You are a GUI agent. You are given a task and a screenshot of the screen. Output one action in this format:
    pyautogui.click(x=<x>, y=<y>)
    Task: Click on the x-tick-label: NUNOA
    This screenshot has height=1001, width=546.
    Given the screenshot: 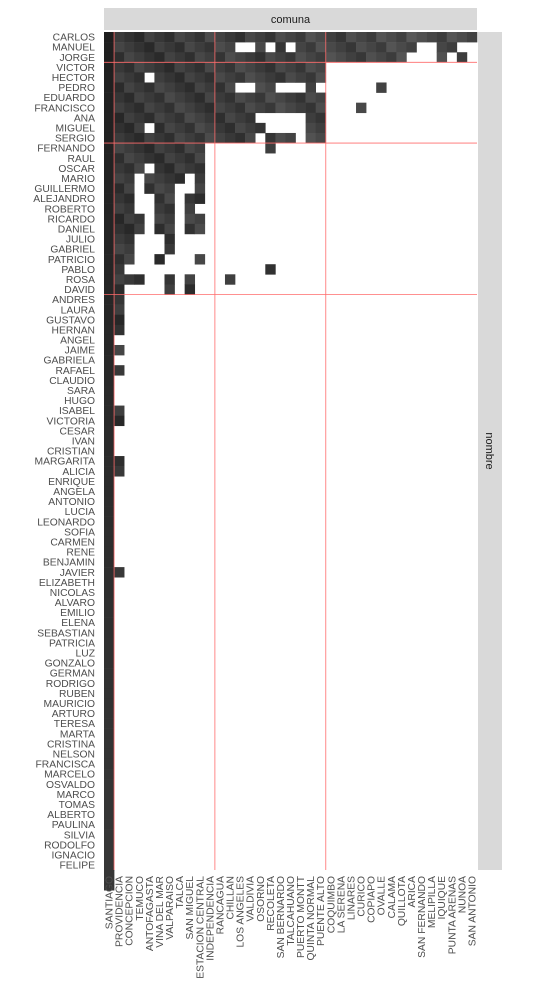 What is the action you would take?
    pyautogui.click(x=462, y=894)
    